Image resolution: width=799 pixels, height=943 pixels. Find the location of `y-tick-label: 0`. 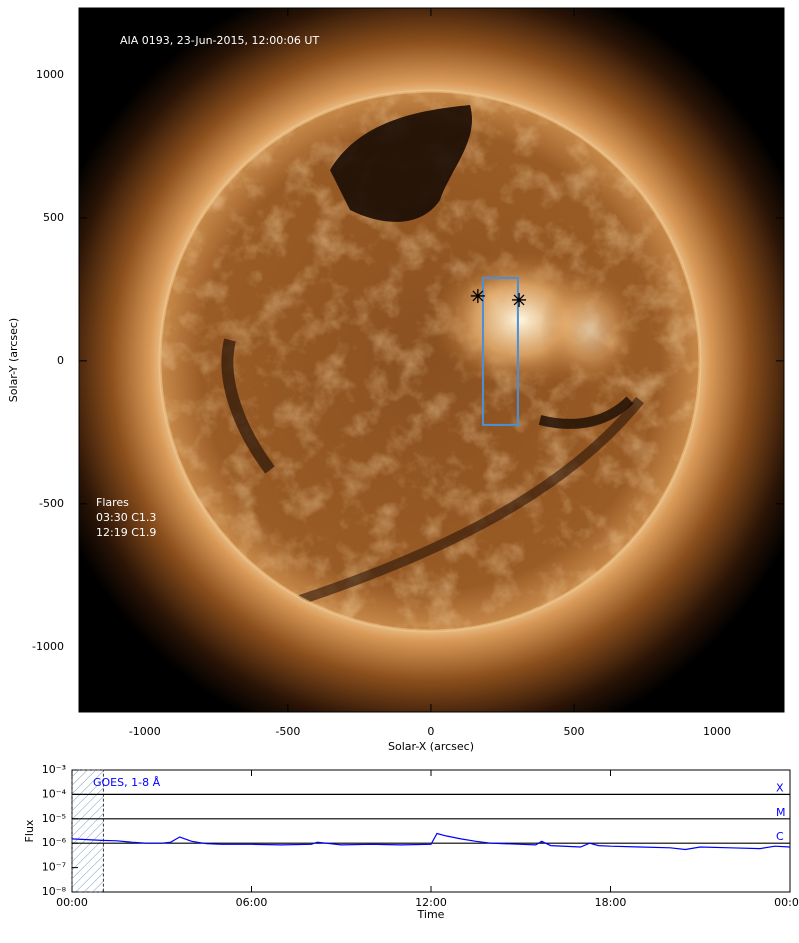

y-tick-label: 0 is located at coordinates (60, 360).